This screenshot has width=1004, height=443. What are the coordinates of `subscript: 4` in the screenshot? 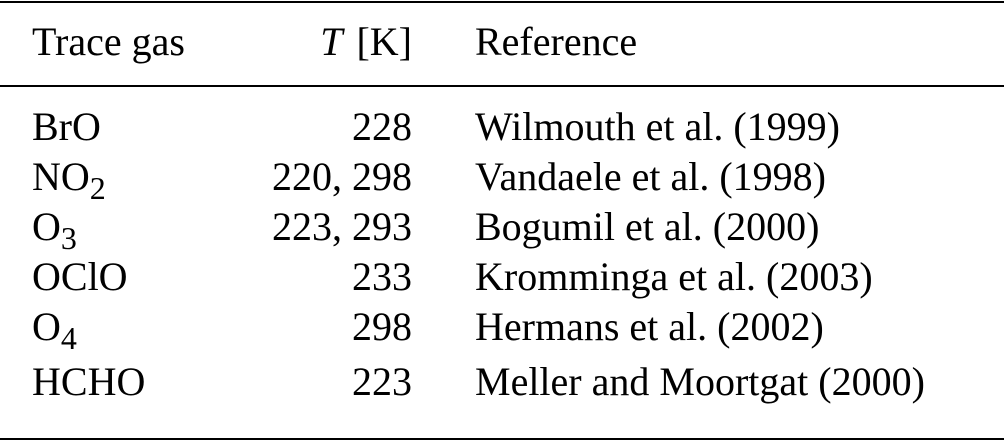 It's located at (69, 338).